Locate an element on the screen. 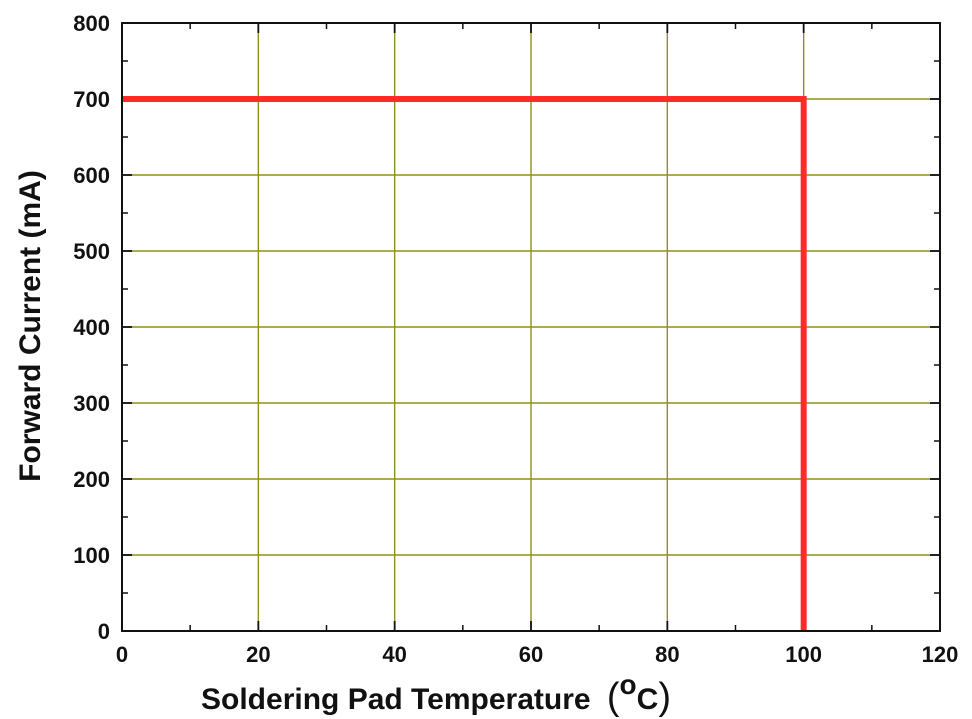 This screenshot has width=972, height=719. x-tick-label: 120 is located at coordinates (940, 654).